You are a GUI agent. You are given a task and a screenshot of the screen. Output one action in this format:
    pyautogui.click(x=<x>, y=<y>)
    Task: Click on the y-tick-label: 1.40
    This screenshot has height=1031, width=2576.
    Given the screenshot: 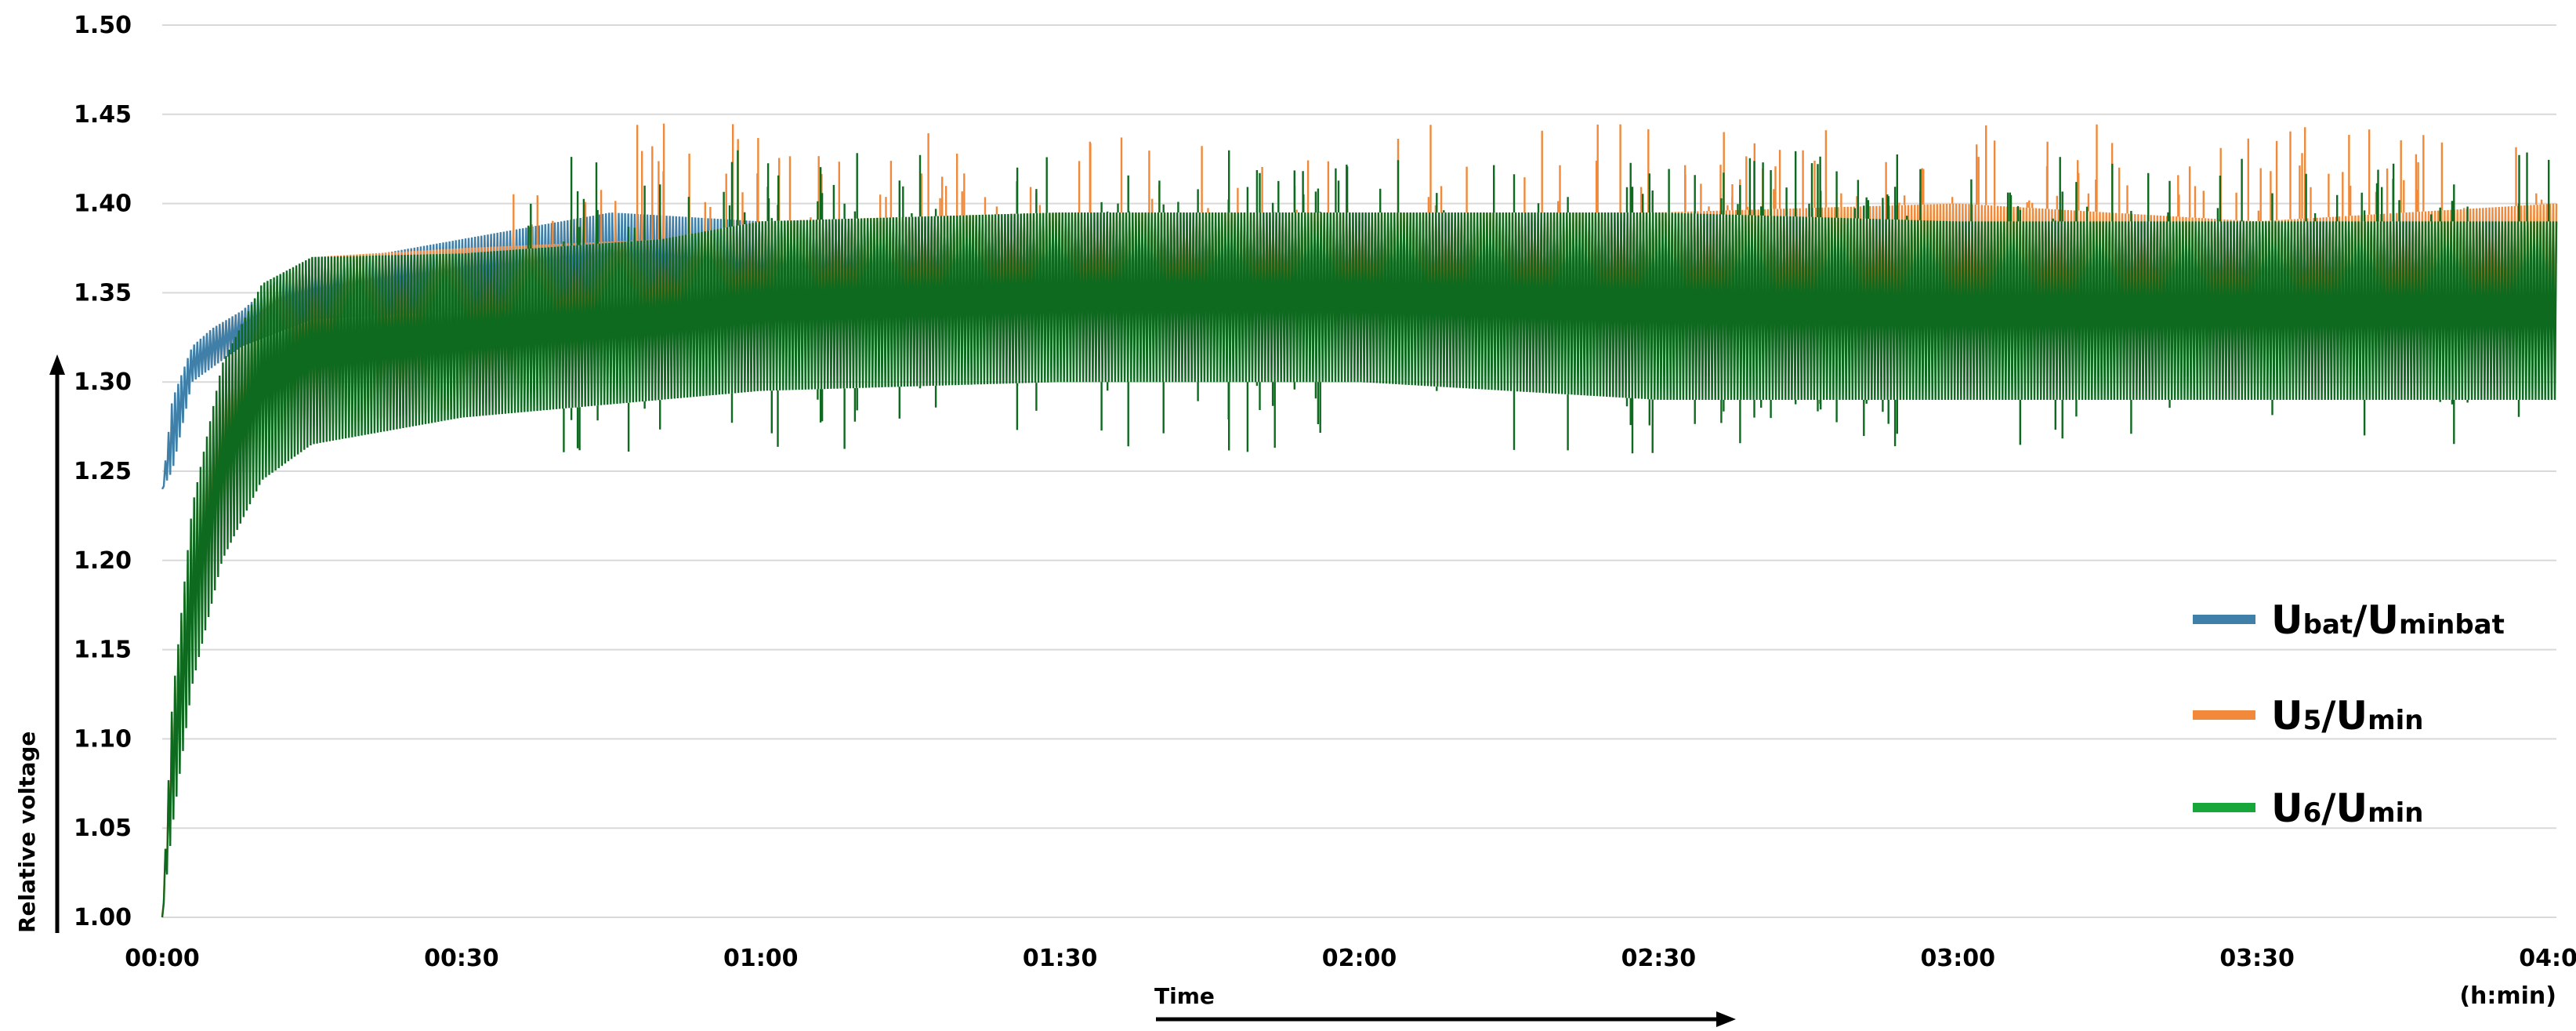 What is the action you would take?
    pyautogui.click(x=103, y=204)
    